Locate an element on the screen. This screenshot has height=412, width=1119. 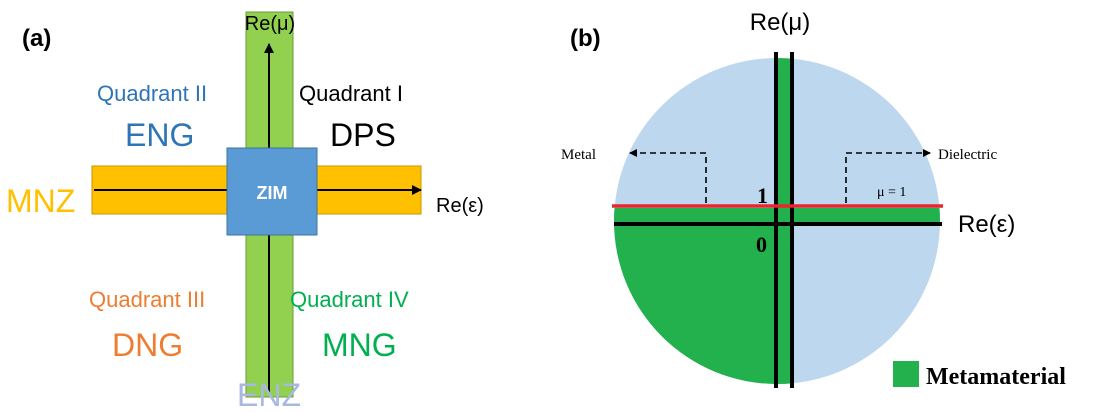
mu-equals-one-label: μ = 1 is located at coordinates (891, 192).